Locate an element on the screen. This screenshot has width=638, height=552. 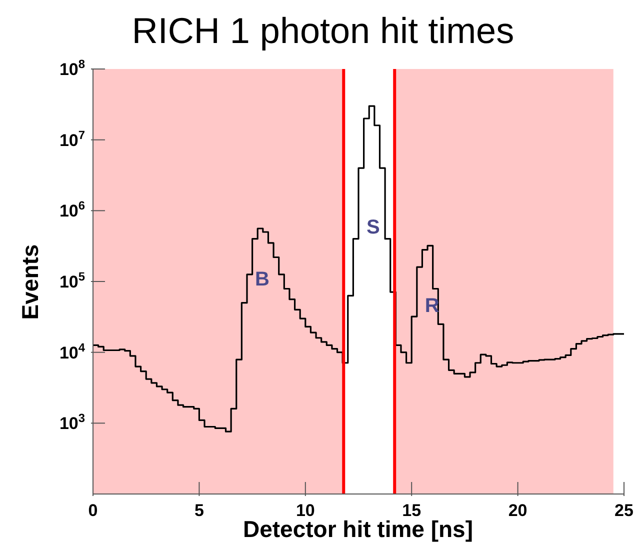
y-axis-title: Events is located at coordinates (30, 282).